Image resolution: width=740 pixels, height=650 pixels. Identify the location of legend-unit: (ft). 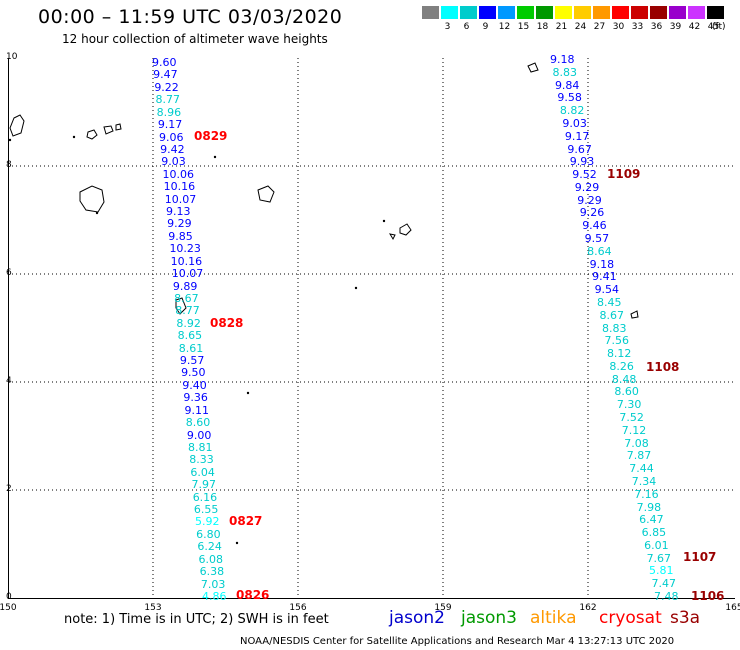
(719, 27).